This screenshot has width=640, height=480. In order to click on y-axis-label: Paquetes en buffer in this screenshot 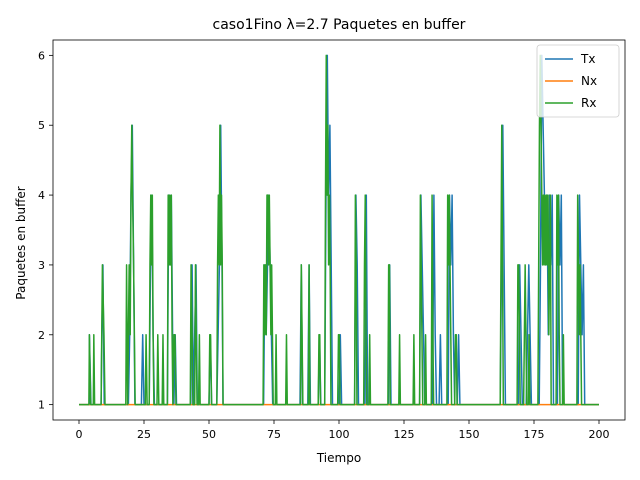, I will do `click(21, 242)`.